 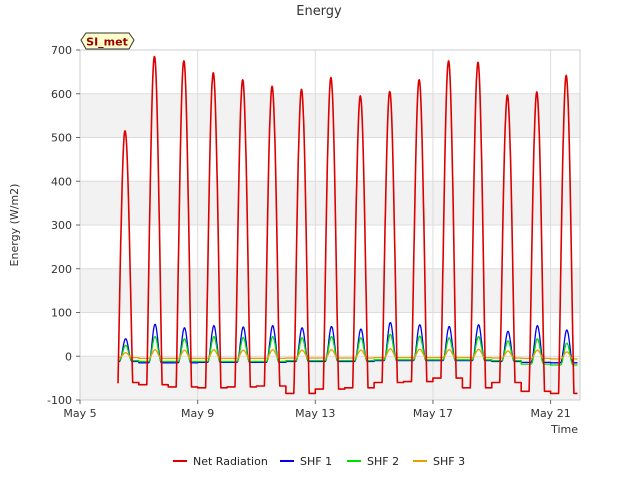 I want to click on y-tick-label: 0, so click(x=68, y=356).